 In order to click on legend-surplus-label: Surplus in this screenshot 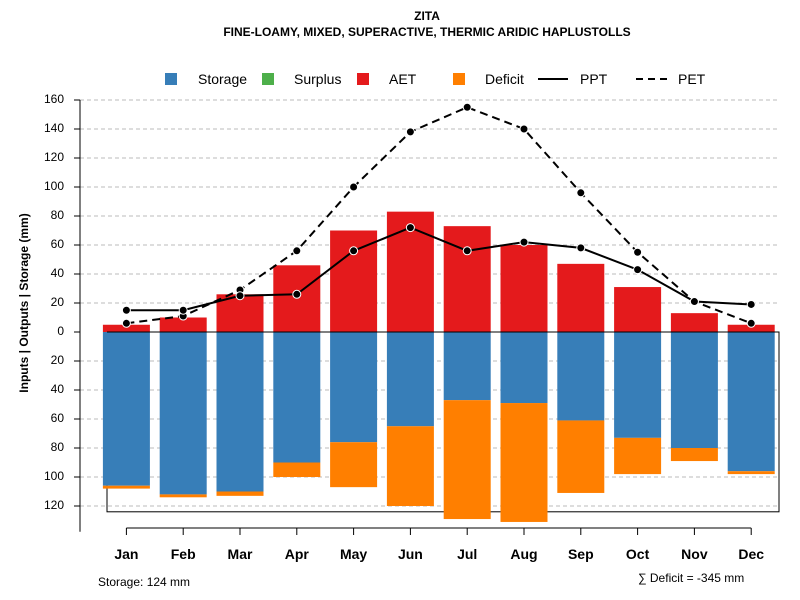, I will do `click(317, 79)`.